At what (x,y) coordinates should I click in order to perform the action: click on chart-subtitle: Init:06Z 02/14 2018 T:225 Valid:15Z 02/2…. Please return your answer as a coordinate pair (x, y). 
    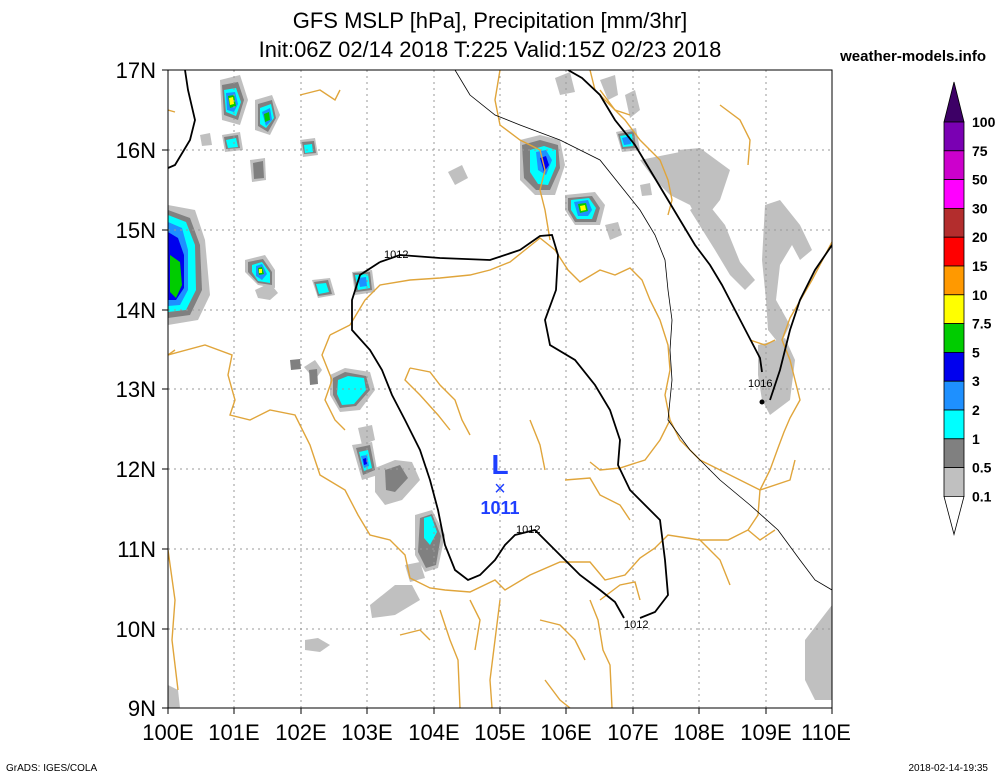
    Looking at the image, I should click on (490, 49).